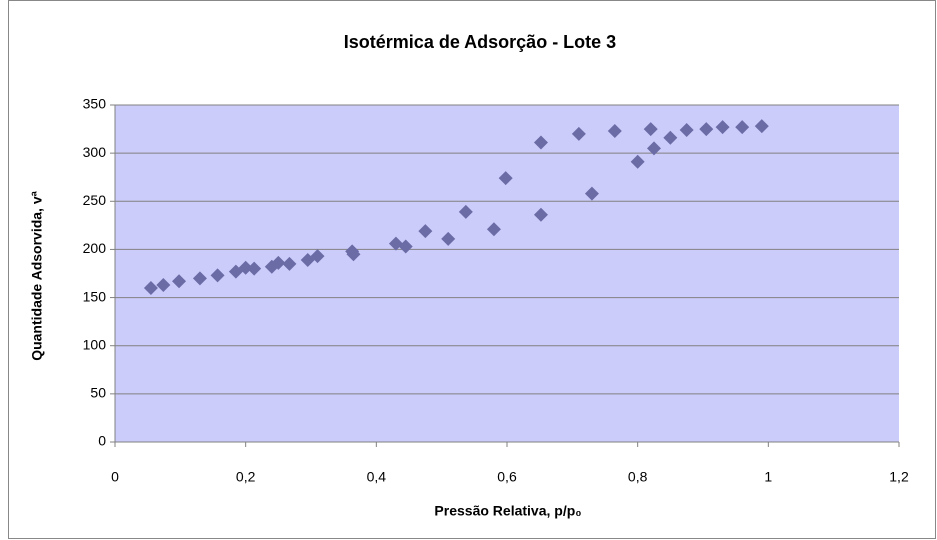 This screenshot has height=540, width=937. I want to click on chart-title: Isotérmica de Adsorção - Lote 3, so click(480, 42).